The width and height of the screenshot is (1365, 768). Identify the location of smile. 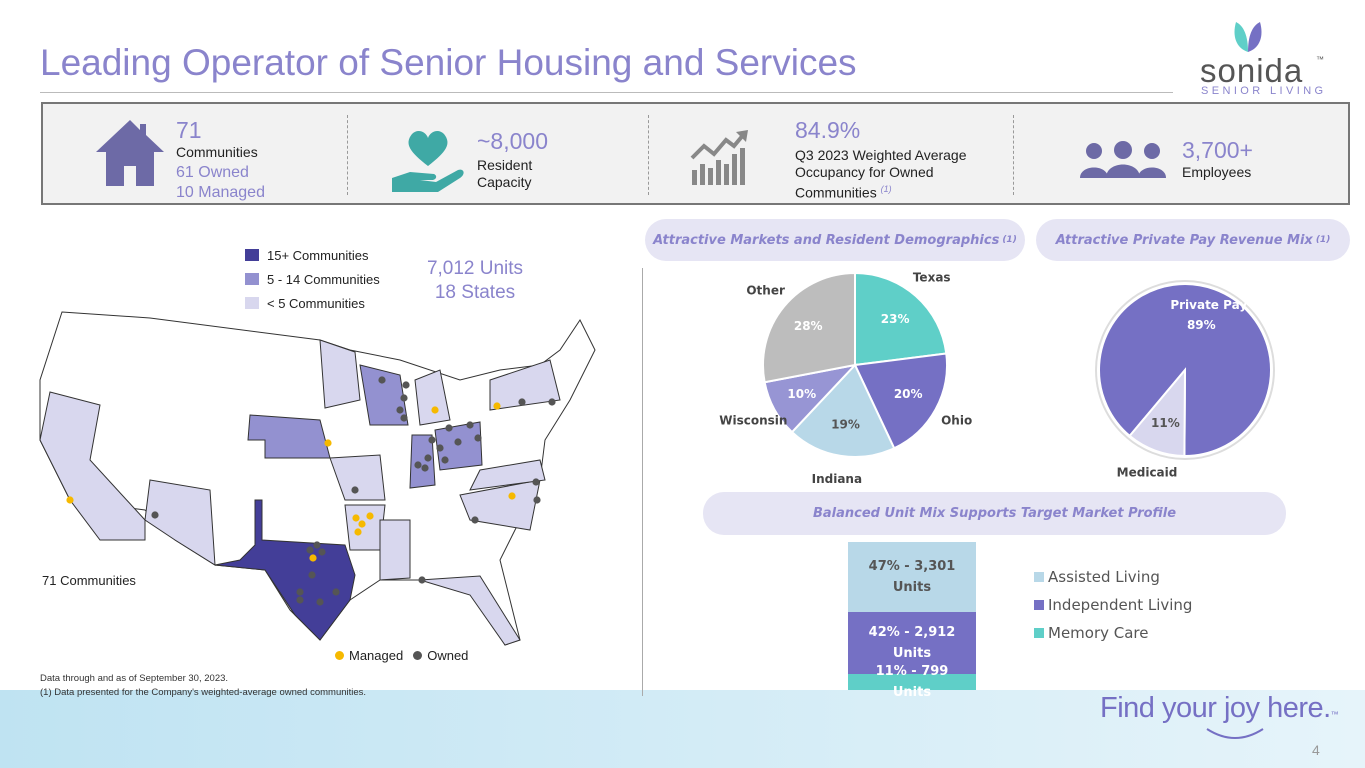
(1235, 733).